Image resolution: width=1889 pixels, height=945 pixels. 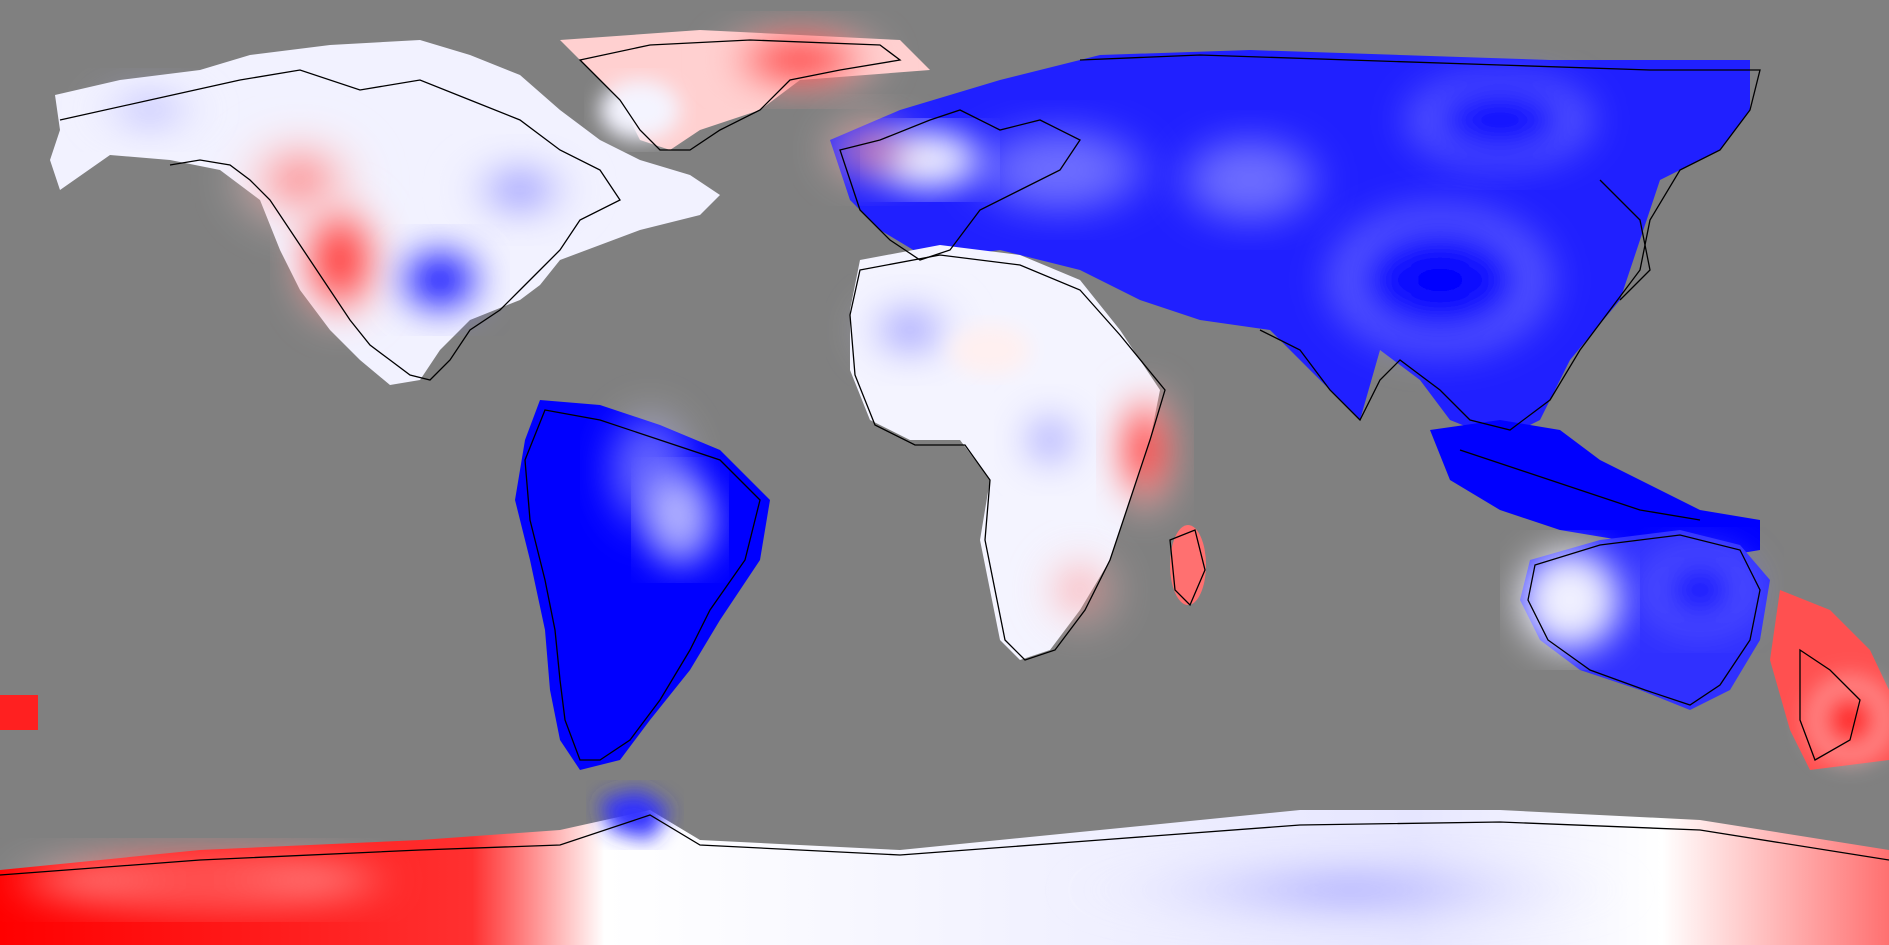 What do you see at coordinates (870, 150) in the screenshot?
I see `region-north-atlantic` at bounding box center [870, 150].